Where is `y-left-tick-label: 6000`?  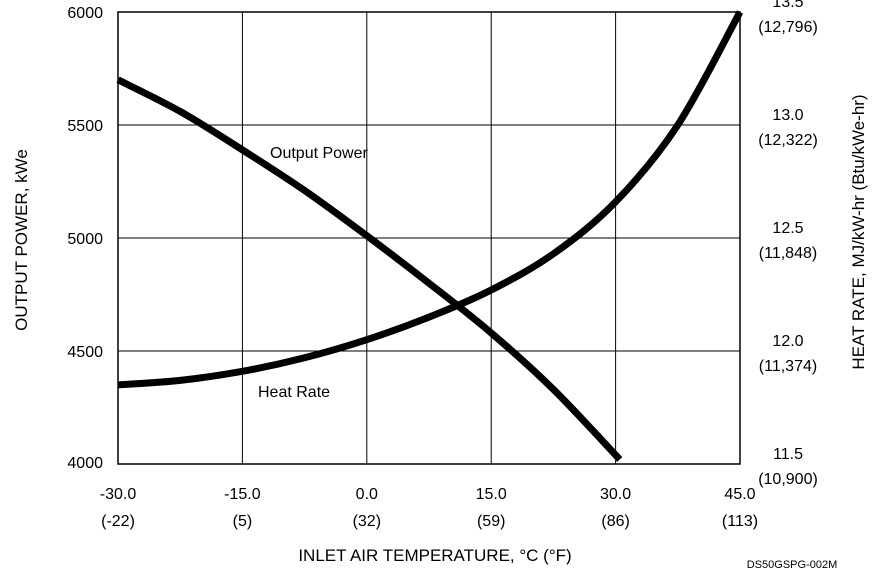
y-left-tick-label: 6000 is located at coordinates (85, 13).